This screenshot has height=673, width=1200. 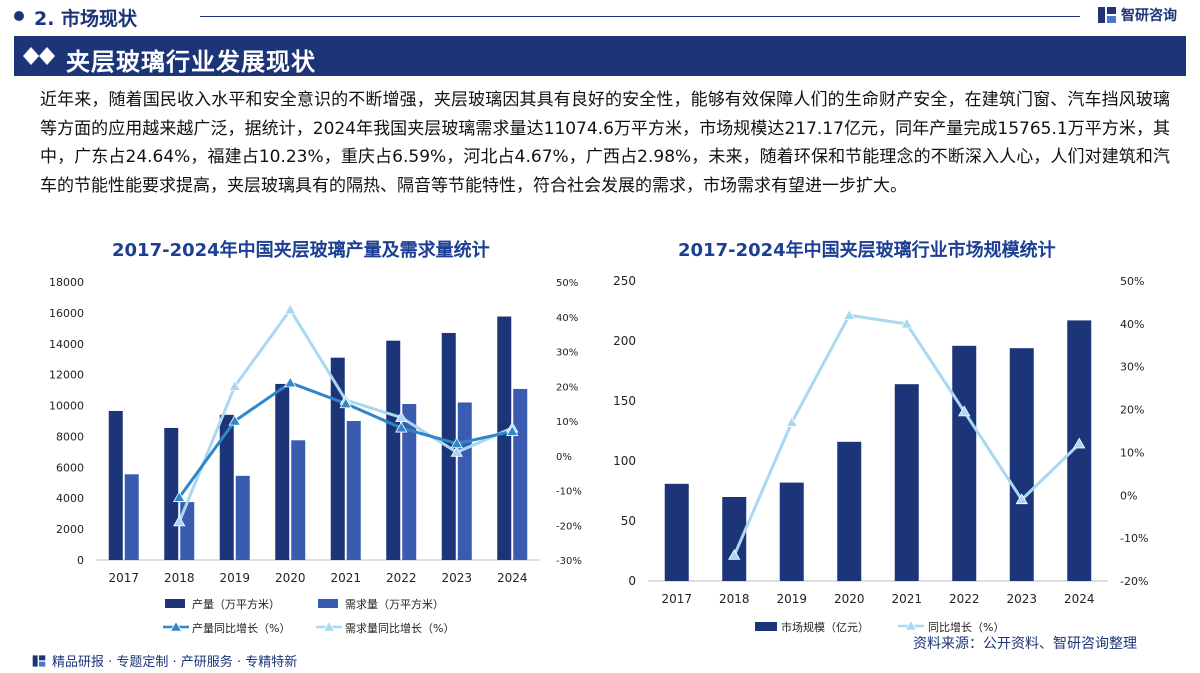 What do you see at coordinates (345, 578) in the screenshot?
I see `x-tick-label: 2021` at bounding box center [345, 578].